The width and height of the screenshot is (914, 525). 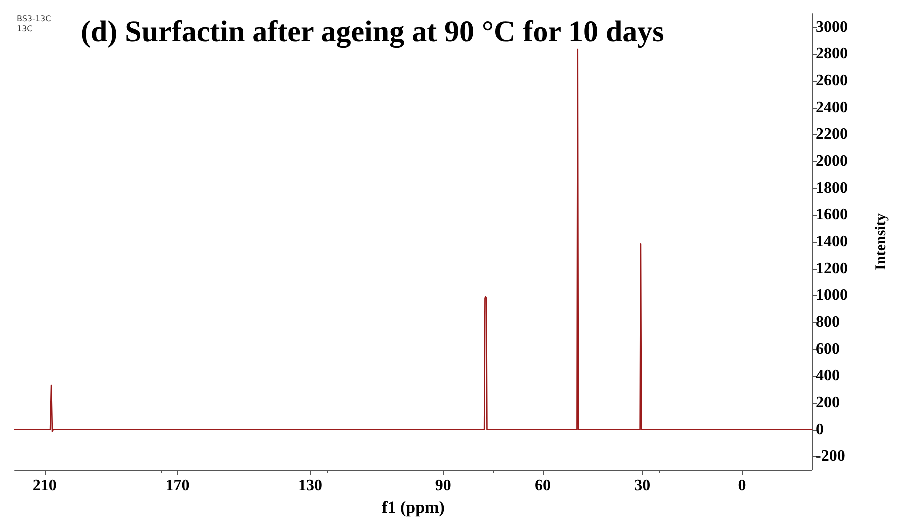 What do you see at coordinates (882, 241) in the screenshot?
I see `y-axis-title: Intensity` at bounding box center [882, 241].